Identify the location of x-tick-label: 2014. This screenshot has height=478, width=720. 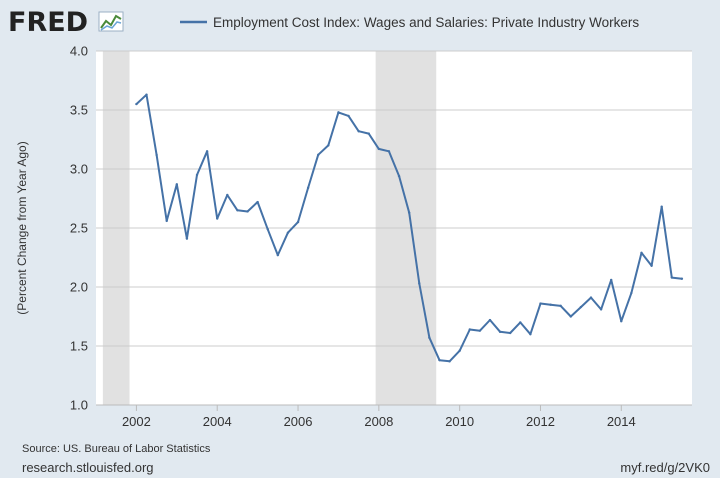
(621, 421).